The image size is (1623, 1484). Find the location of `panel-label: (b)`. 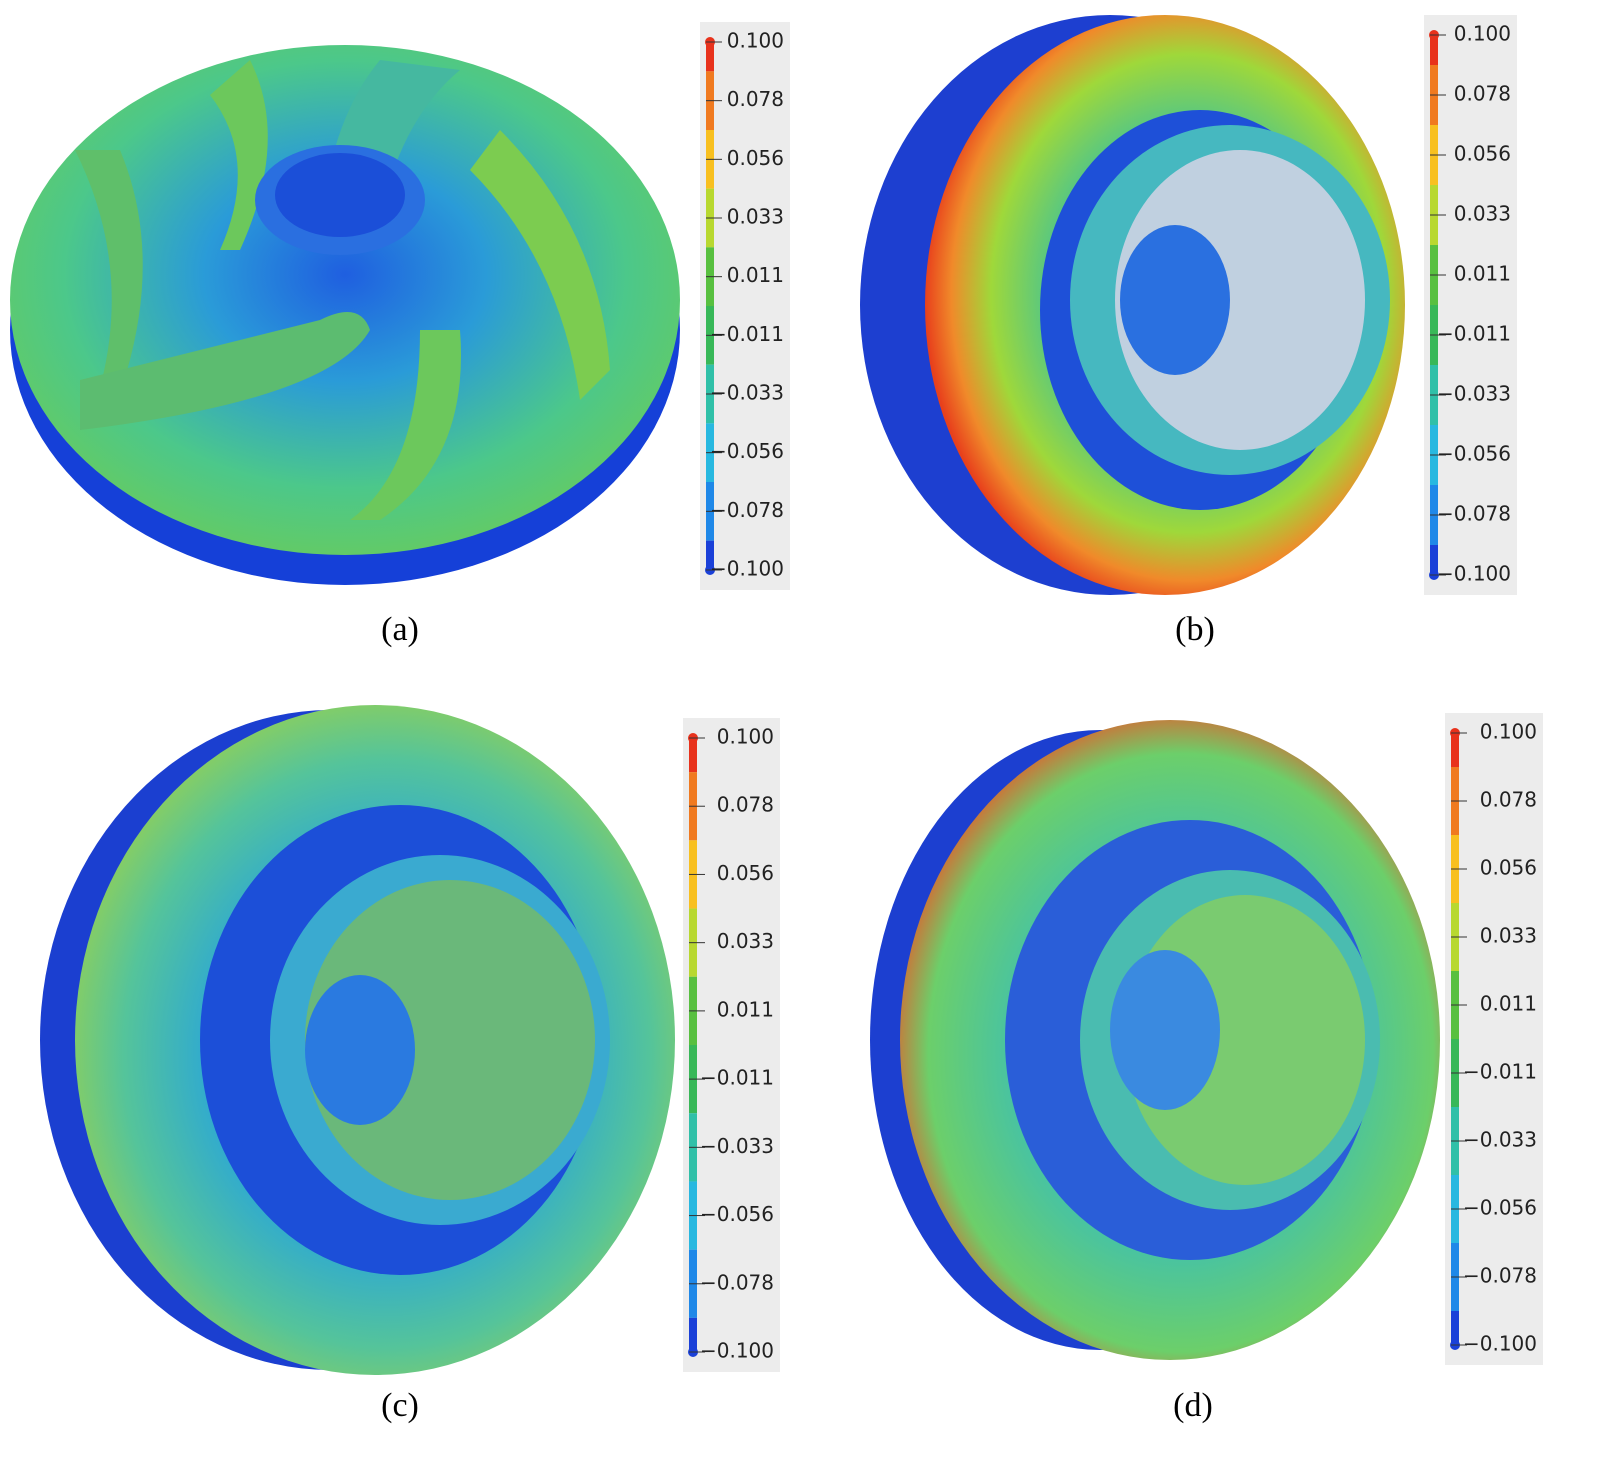

panel-label: (b) is located at coordinates (1195, 629).